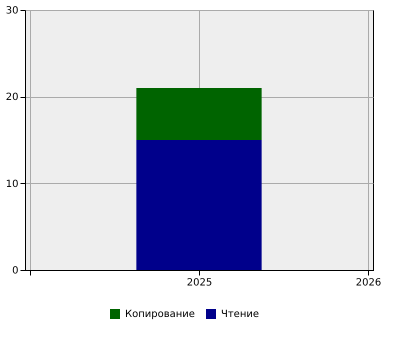 This screenshot has height=350, width=400. I want to click on y-tick-label: 0, so click(15, 271).